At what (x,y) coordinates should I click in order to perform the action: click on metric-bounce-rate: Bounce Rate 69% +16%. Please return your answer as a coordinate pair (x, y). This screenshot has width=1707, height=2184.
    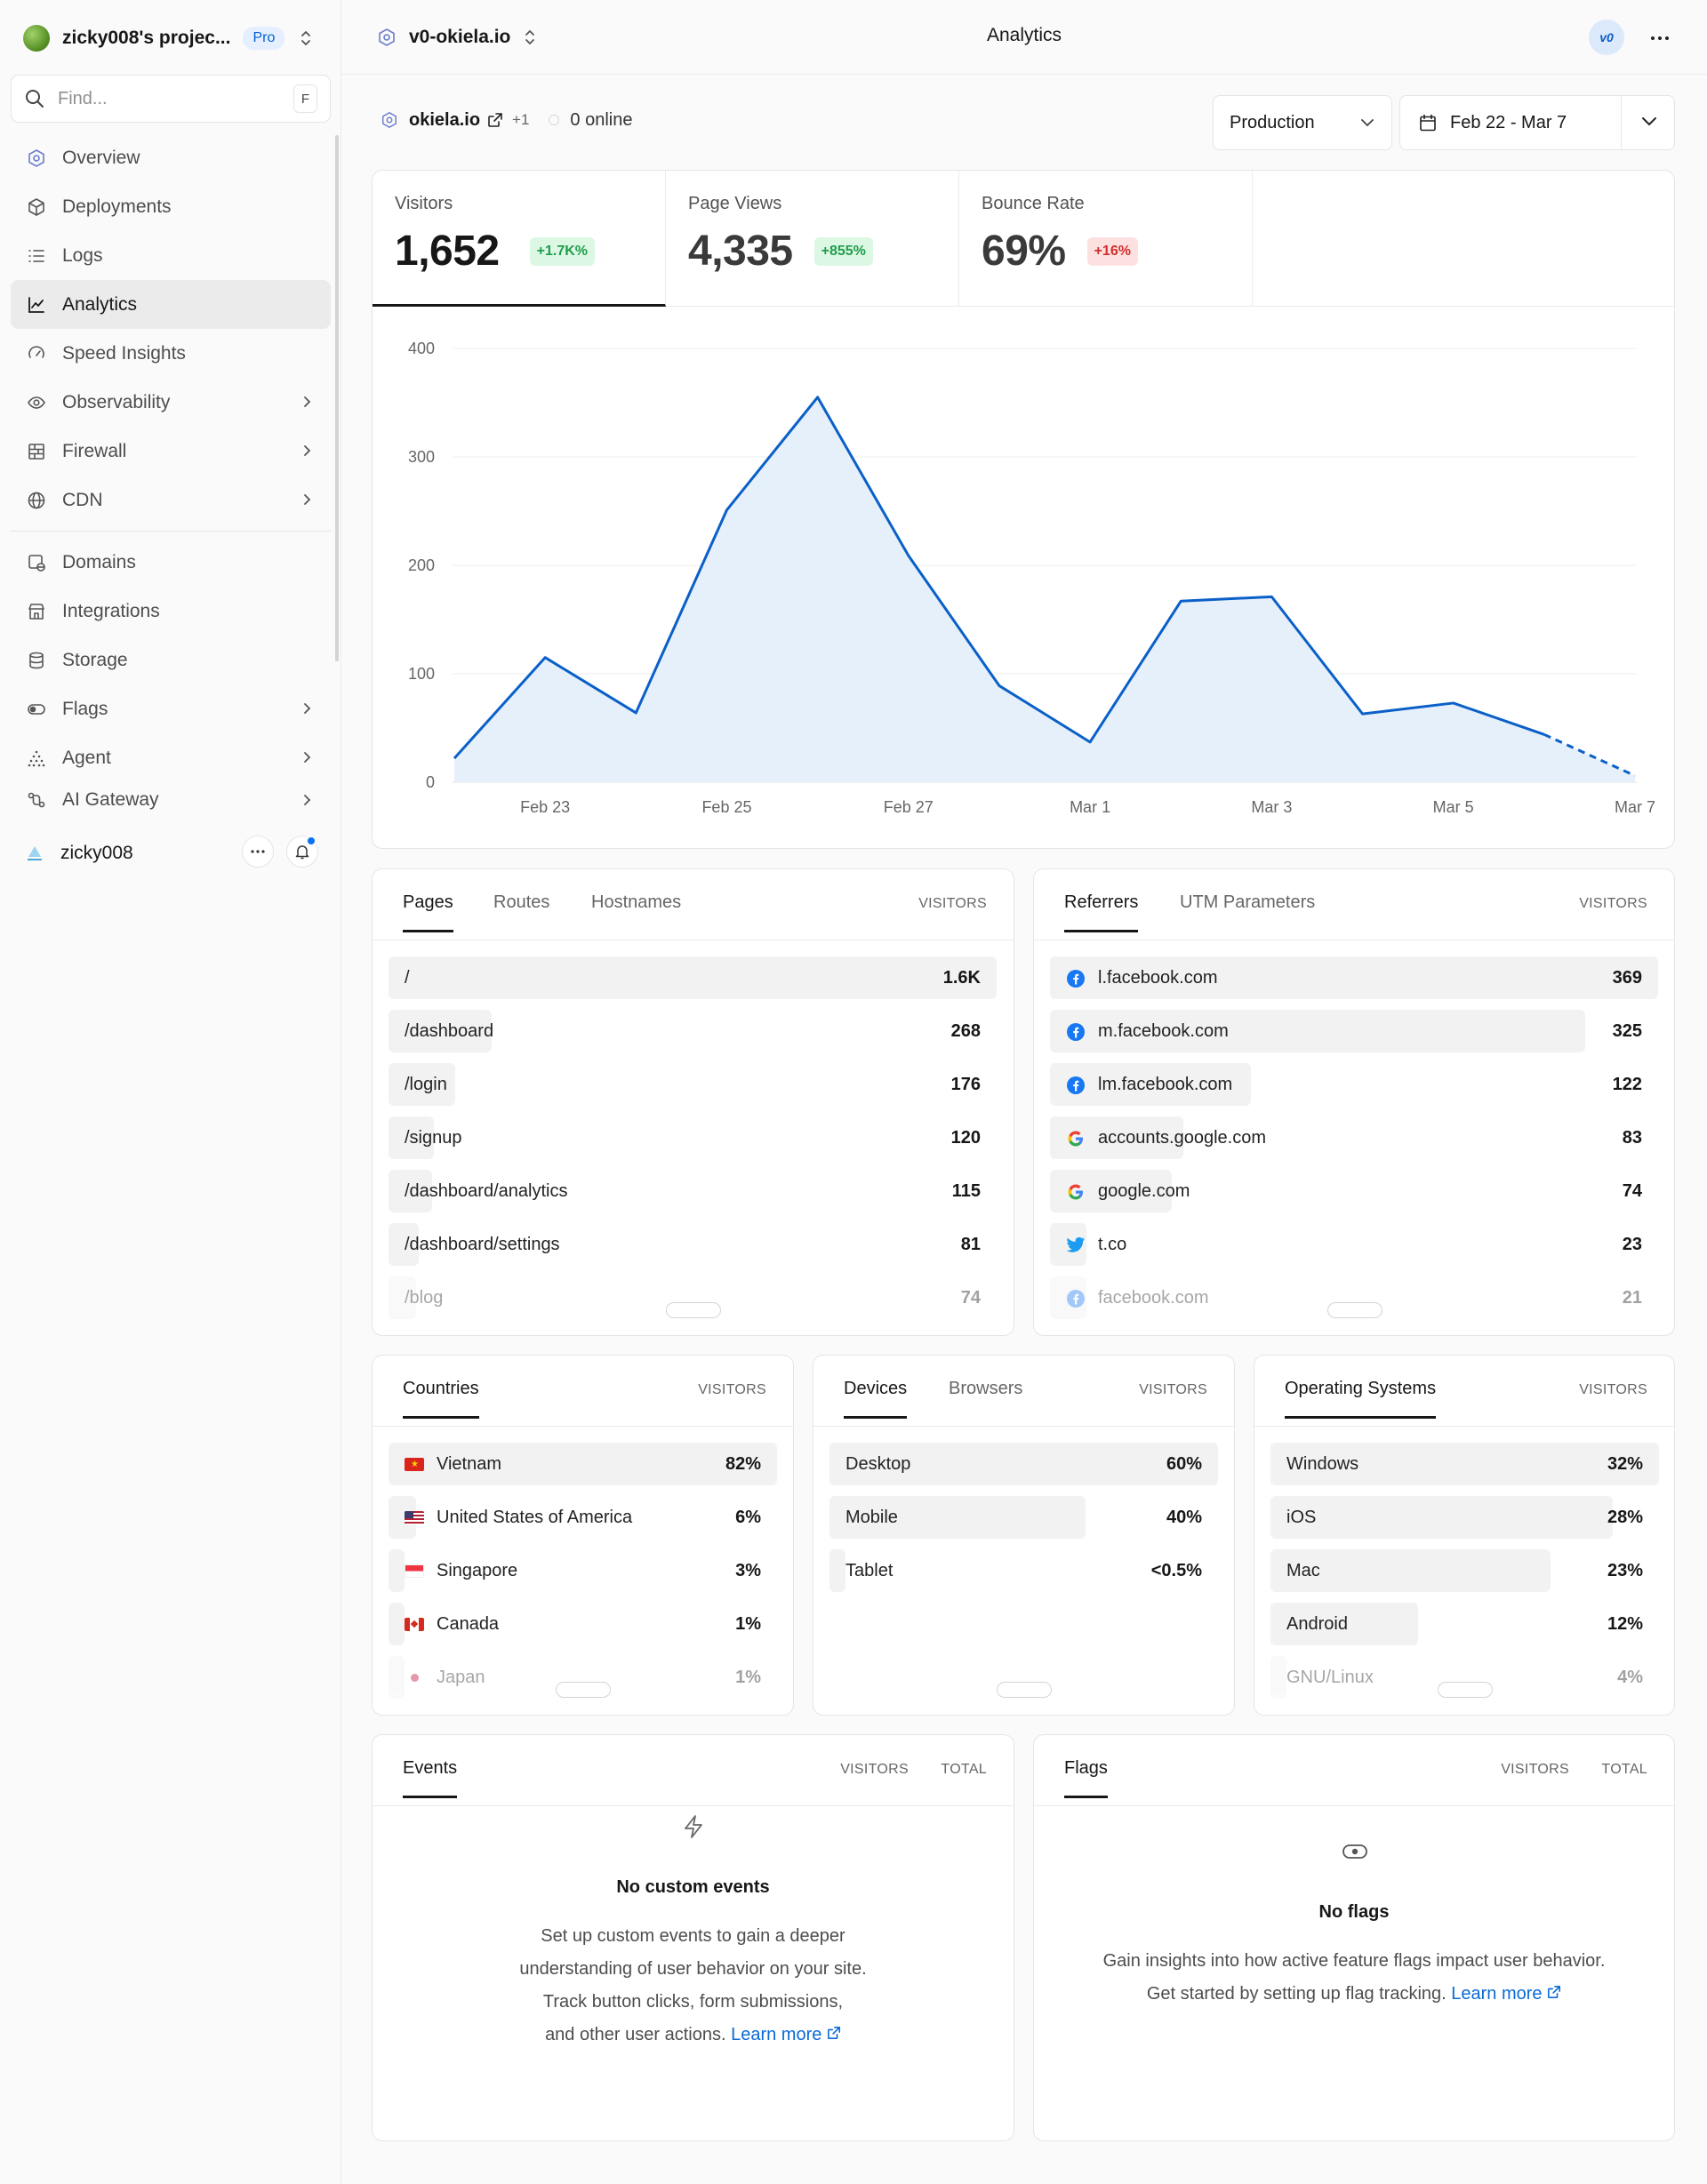
    Looking at the image, I should click on (1106, 239).